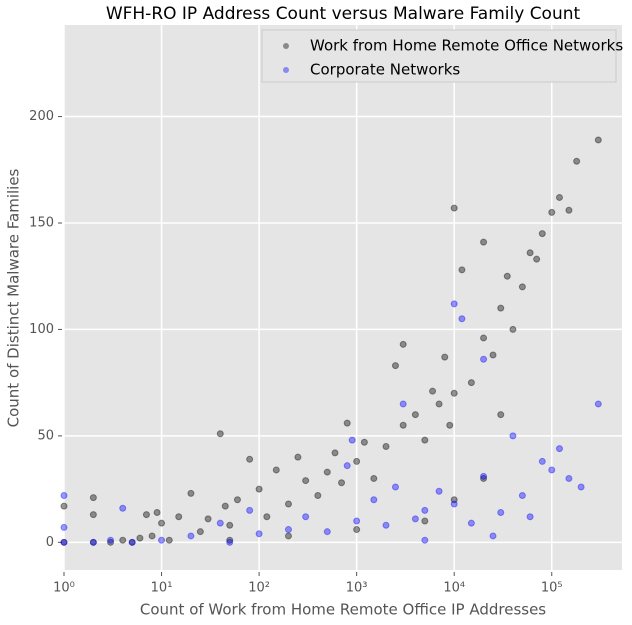 The image size is (632, 625). Describe the element at coordinates (41, 329) in the screenshot. I see `y-tick-label: 100` at that location.